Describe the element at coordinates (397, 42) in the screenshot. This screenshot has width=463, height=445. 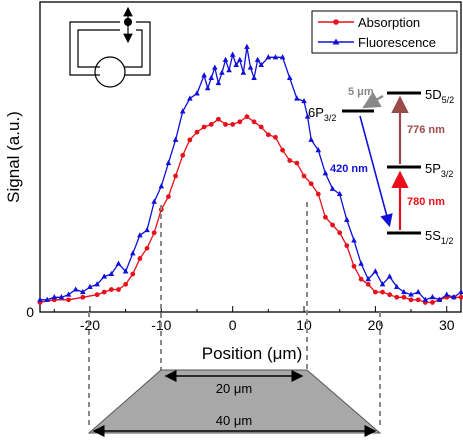
I see `legend-fluorescence-label: Fluorescence` at that location.